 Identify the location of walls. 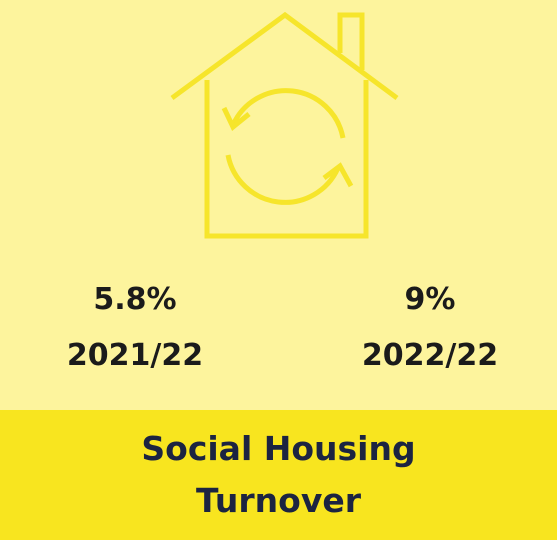
(286, 159).